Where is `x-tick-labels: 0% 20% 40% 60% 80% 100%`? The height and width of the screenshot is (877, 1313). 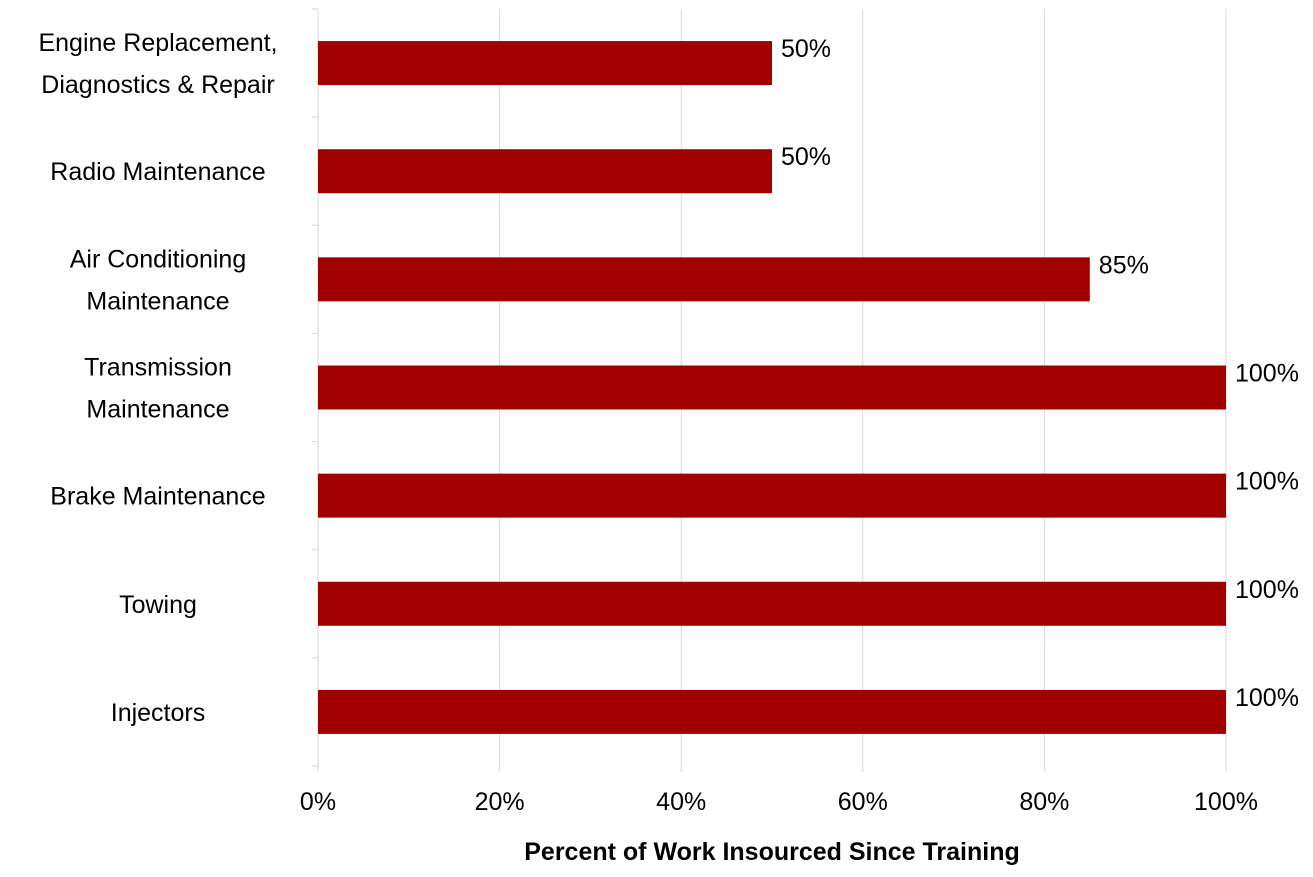 x-tick-labels: 0% 20% 40% 60% 80% 100% is located at coordinates (779, 802).